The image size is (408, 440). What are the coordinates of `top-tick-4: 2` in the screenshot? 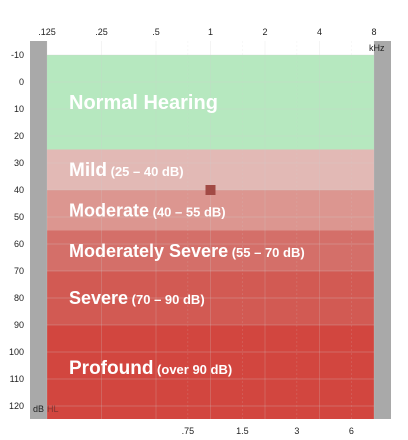 It's located at (264, 32).